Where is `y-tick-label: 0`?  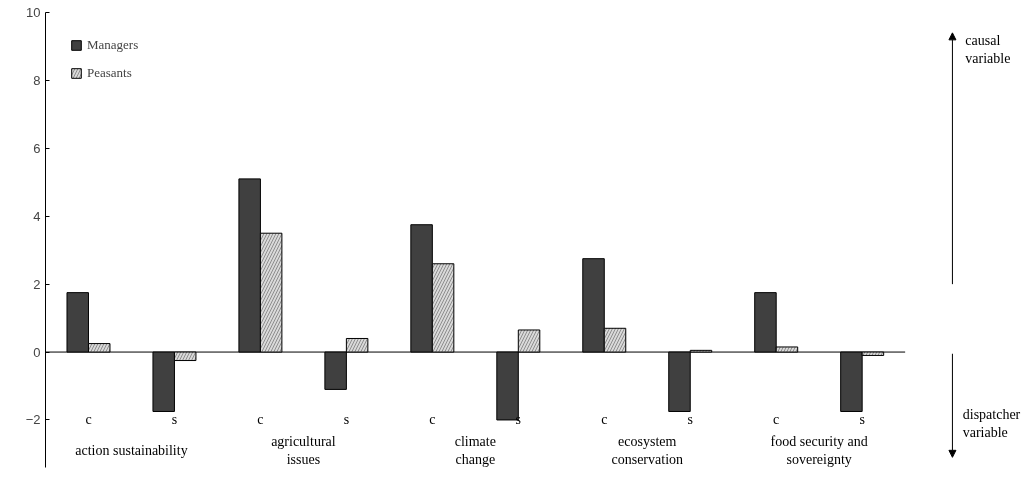
y-tick-label: 0 is located at coordinates (37, 352).